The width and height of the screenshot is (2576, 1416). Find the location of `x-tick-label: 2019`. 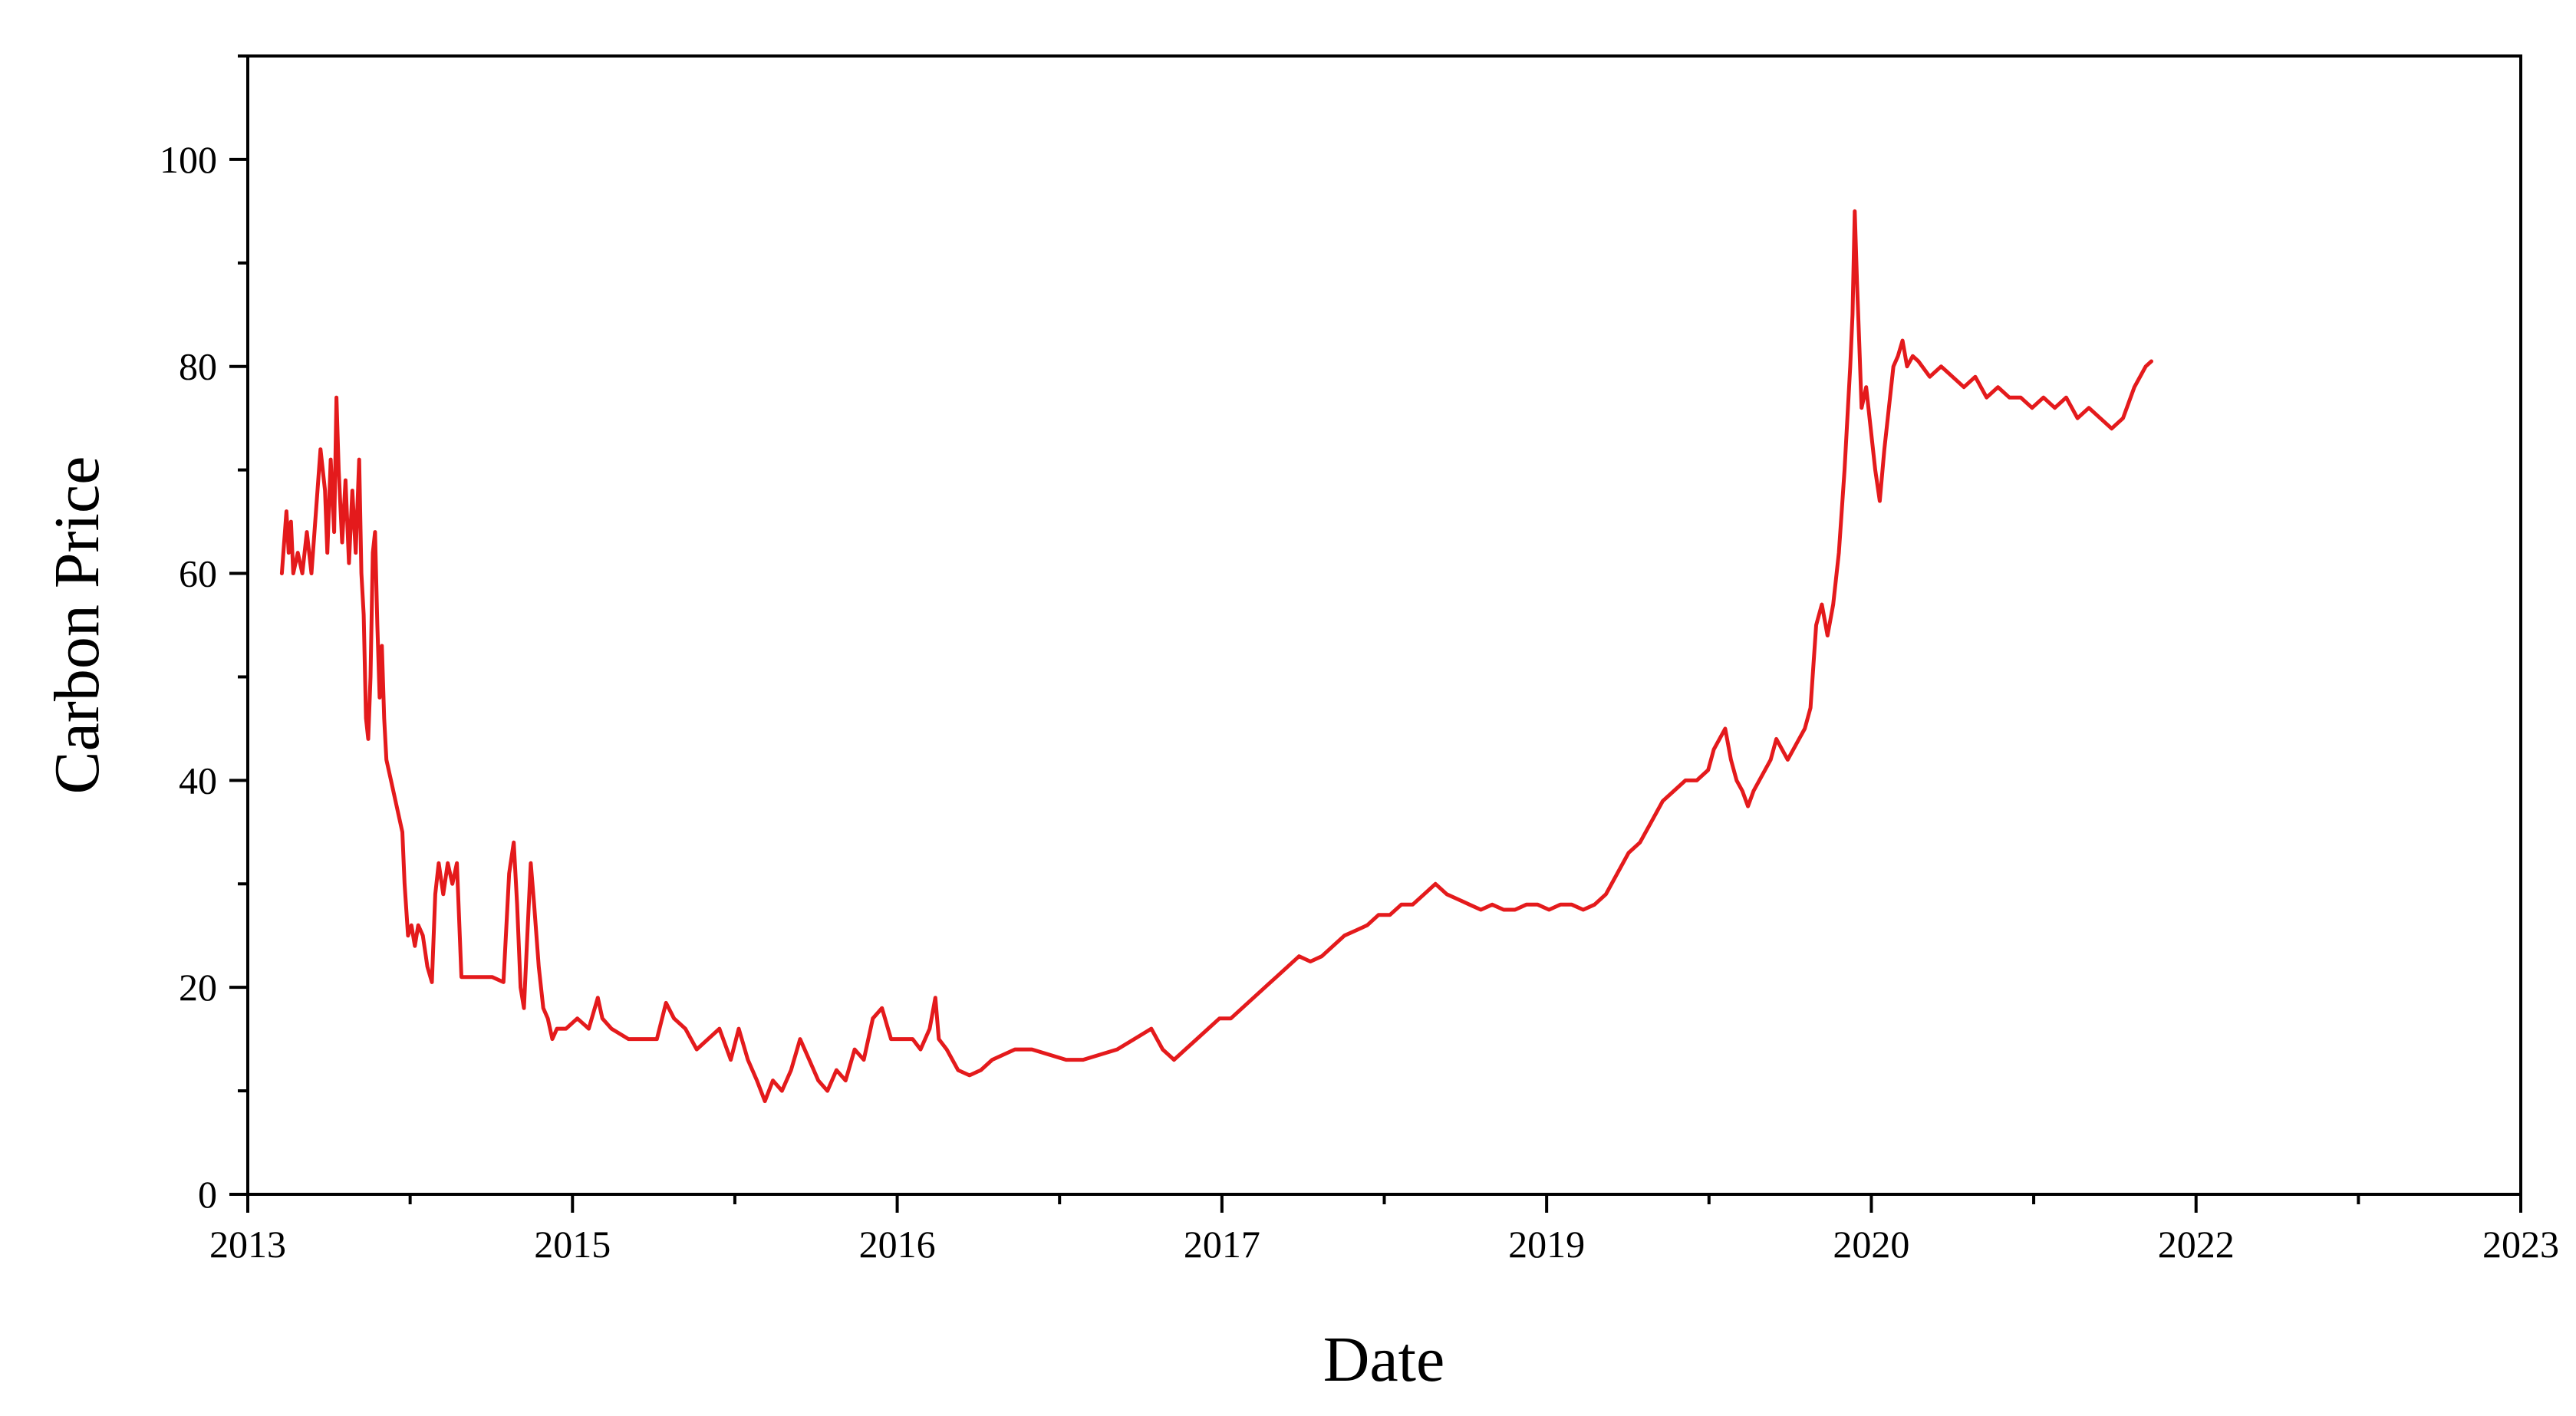

x-tick-label: 2019 is located at coordinates (1546, 1244).